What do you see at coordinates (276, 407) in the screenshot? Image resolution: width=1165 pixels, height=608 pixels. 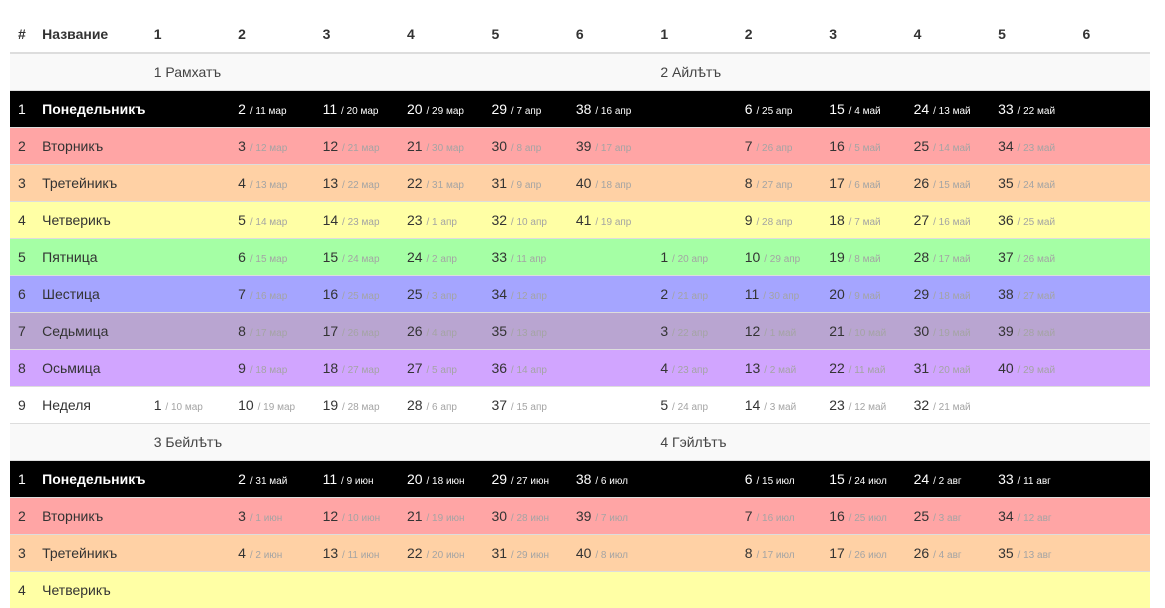 I see `gregorian-date: / 19 мар` at bounding box center [276, 407].